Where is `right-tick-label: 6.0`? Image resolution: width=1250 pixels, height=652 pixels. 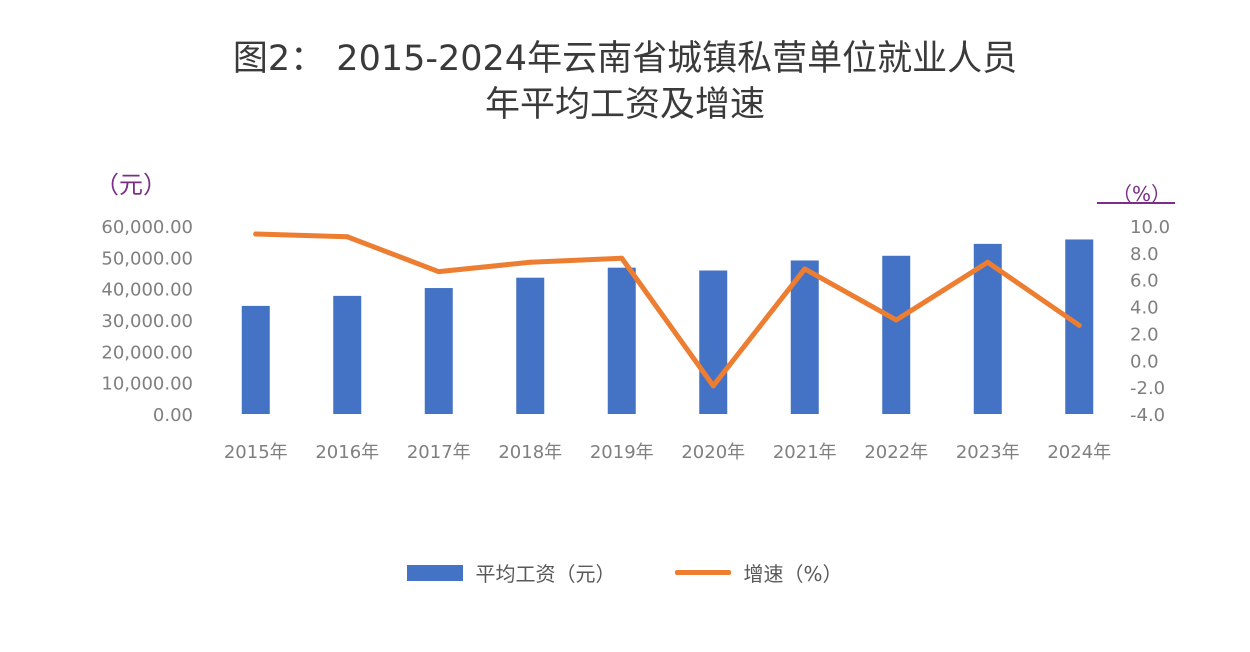
right-tick-label: 6.0 is located at coordinates (1144, 281).